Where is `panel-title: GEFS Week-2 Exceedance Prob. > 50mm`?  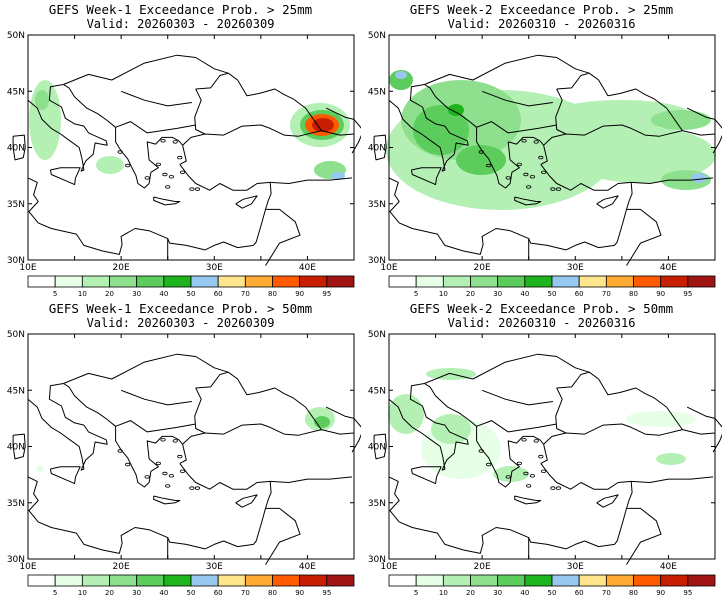
panel-title: GEFS Week-2 Exceedance Prob. > 50mm is located at coordinates (541, 308).